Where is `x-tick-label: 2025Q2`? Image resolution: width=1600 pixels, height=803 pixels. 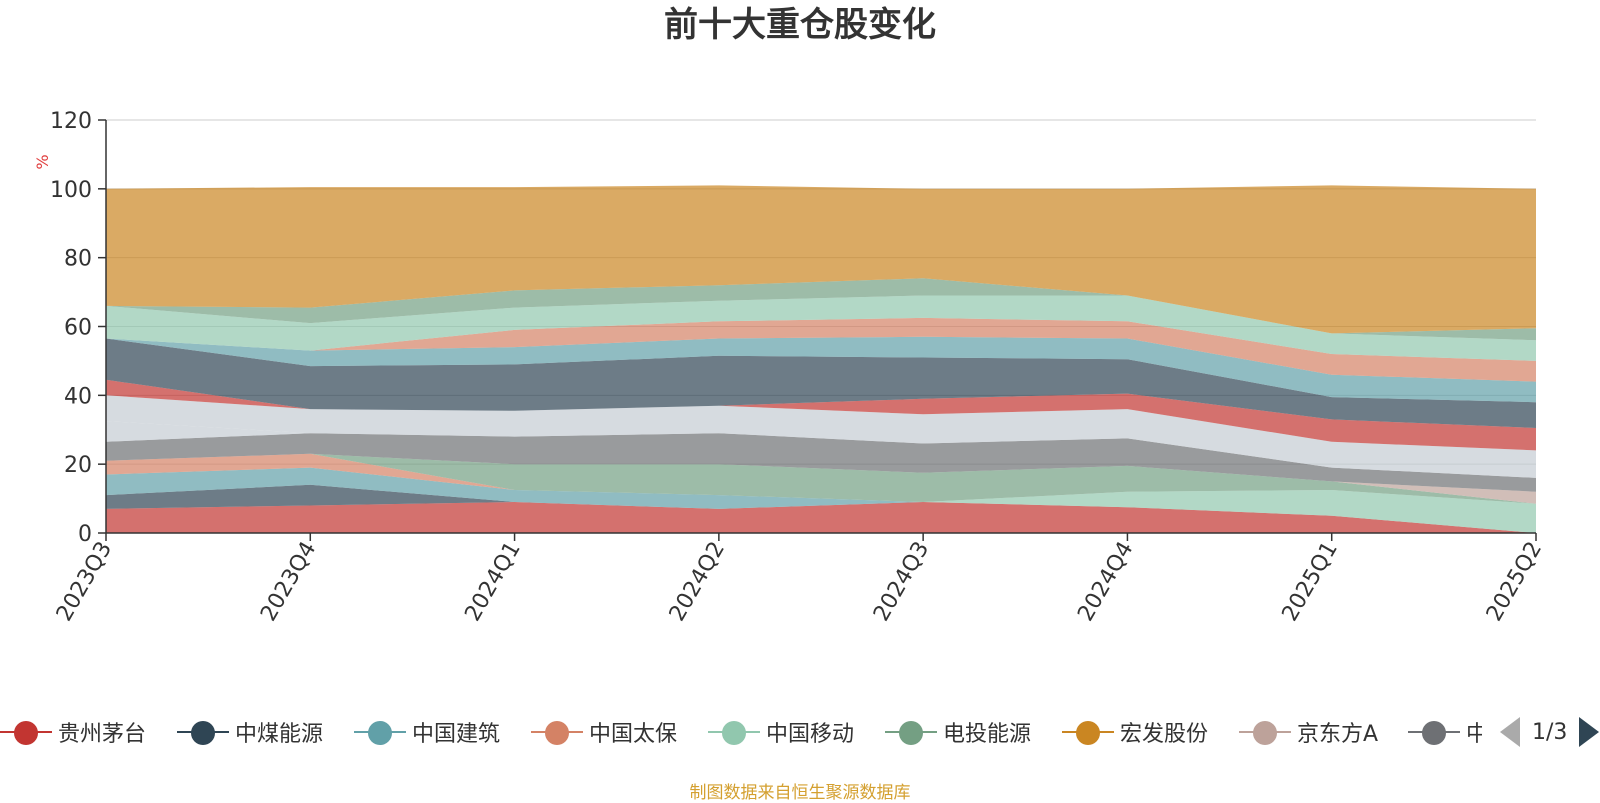 x-tick-label: 2025Q2 is located at coordinates (1514, 582).